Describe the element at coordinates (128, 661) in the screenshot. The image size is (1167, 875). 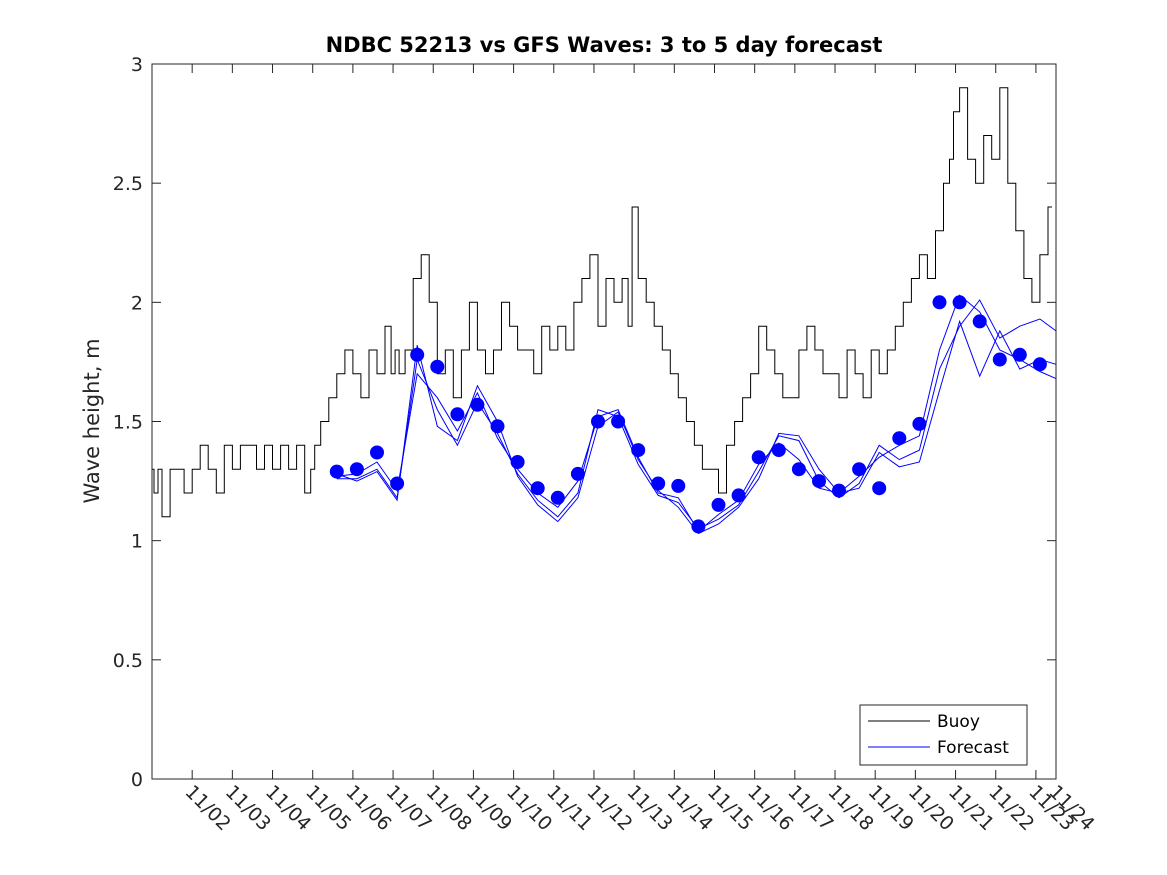
I see `y-tick-label: 0.5` at that location.